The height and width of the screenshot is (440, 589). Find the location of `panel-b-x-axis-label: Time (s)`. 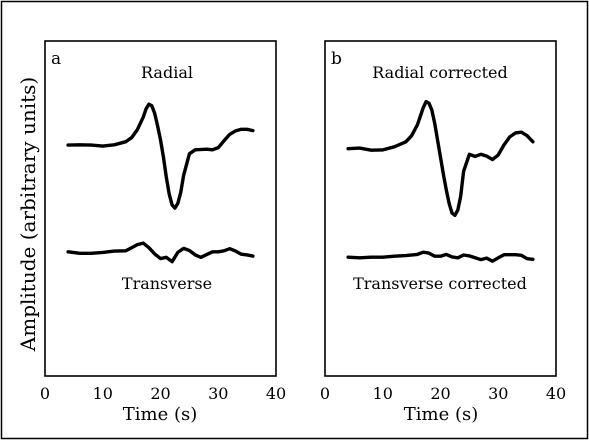

panel-b-x-axis-label: Time (s) is located at coordinates (441, 414).